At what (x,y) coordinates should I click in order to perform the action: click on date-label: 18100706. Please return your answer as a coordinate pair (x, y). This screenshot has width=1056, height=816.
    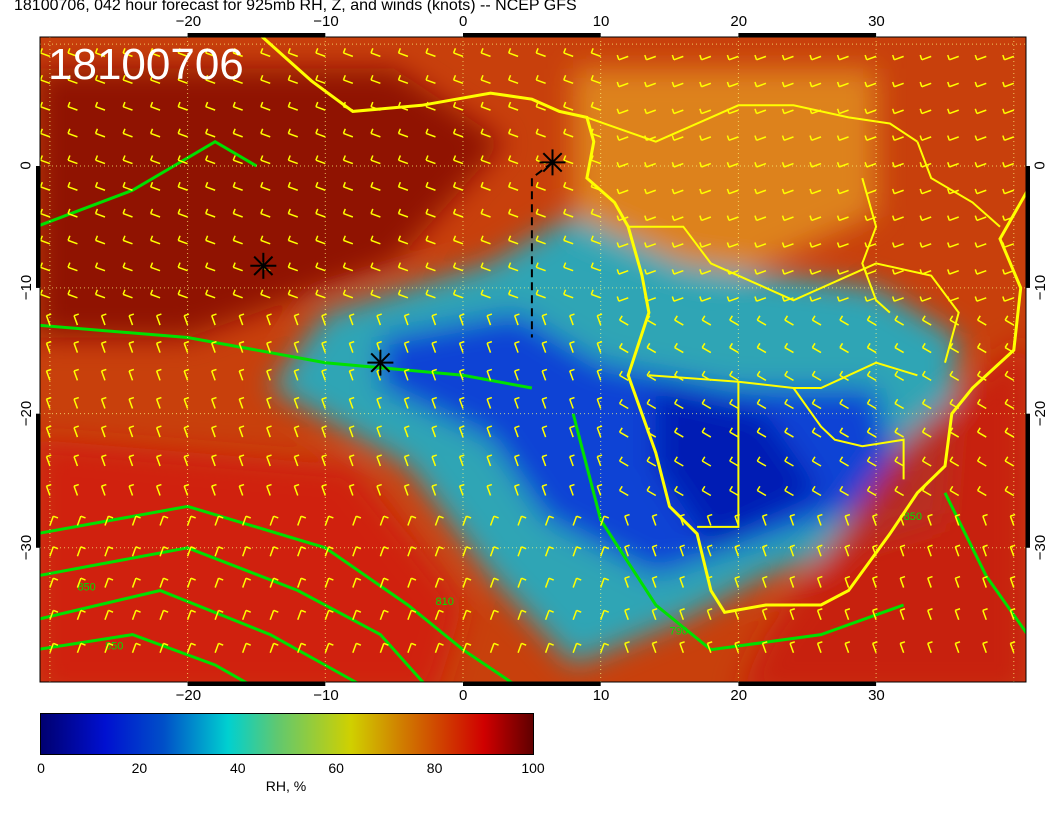
    Looking at the image, I should click on (146, 64).